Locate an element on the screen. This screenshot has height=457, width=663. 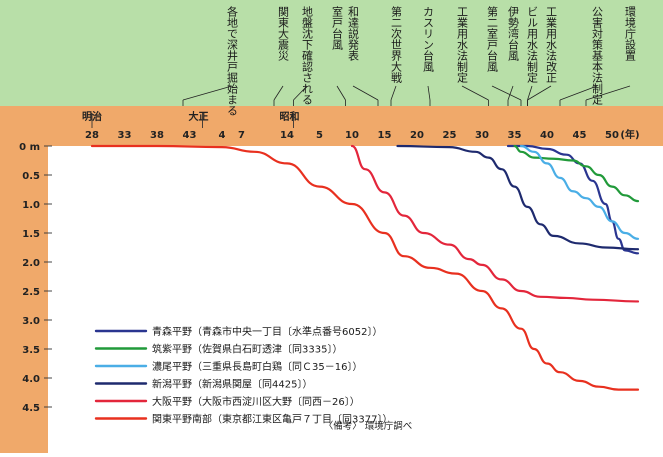
x-tick-label: 28 is located at coordinates (92, 135).